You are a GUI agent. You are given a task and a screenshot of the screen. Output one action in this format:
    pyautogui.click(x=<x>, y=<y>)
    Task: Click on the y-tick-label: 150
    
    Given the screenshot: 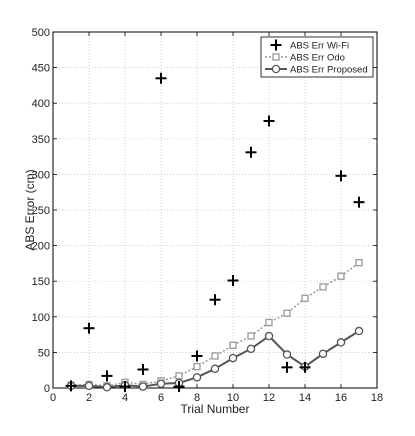 What is the action you would take?
    pyautogui.click(x=41, y=282)
    